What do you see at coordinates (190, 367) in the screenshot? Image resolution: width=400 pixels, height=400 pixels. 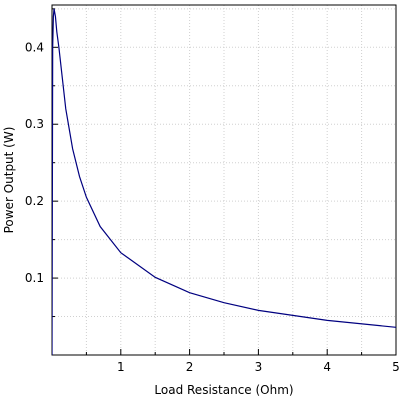 I see `x-tick-label: 2` at bounding box center [190, 367].